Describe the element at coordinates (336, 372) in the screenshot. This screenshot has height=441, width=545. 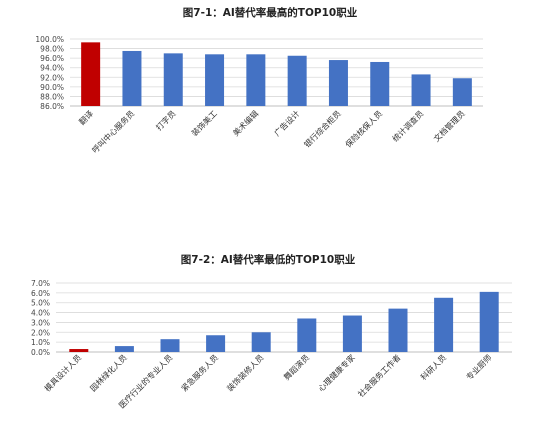
I see `x-tick-label: 心理健康专家` at that location.